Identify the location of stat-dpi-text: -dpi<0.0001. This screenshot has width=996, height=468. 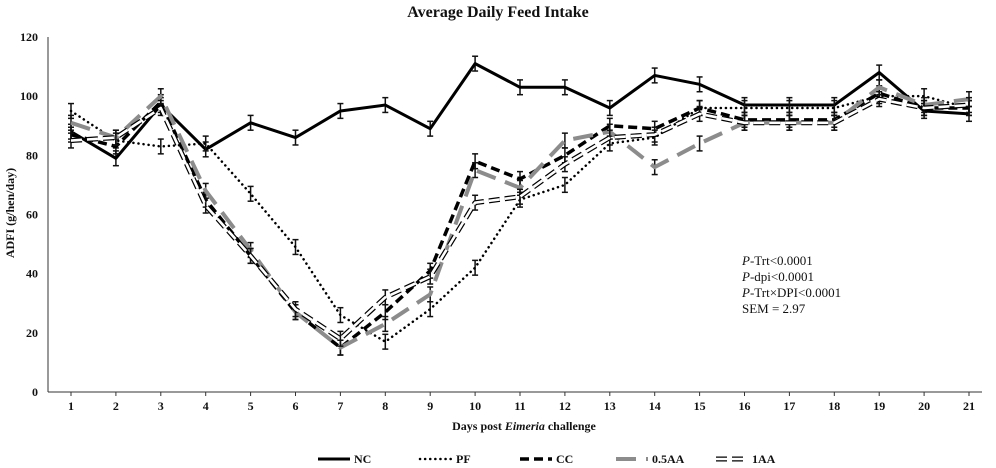
(782, 276).